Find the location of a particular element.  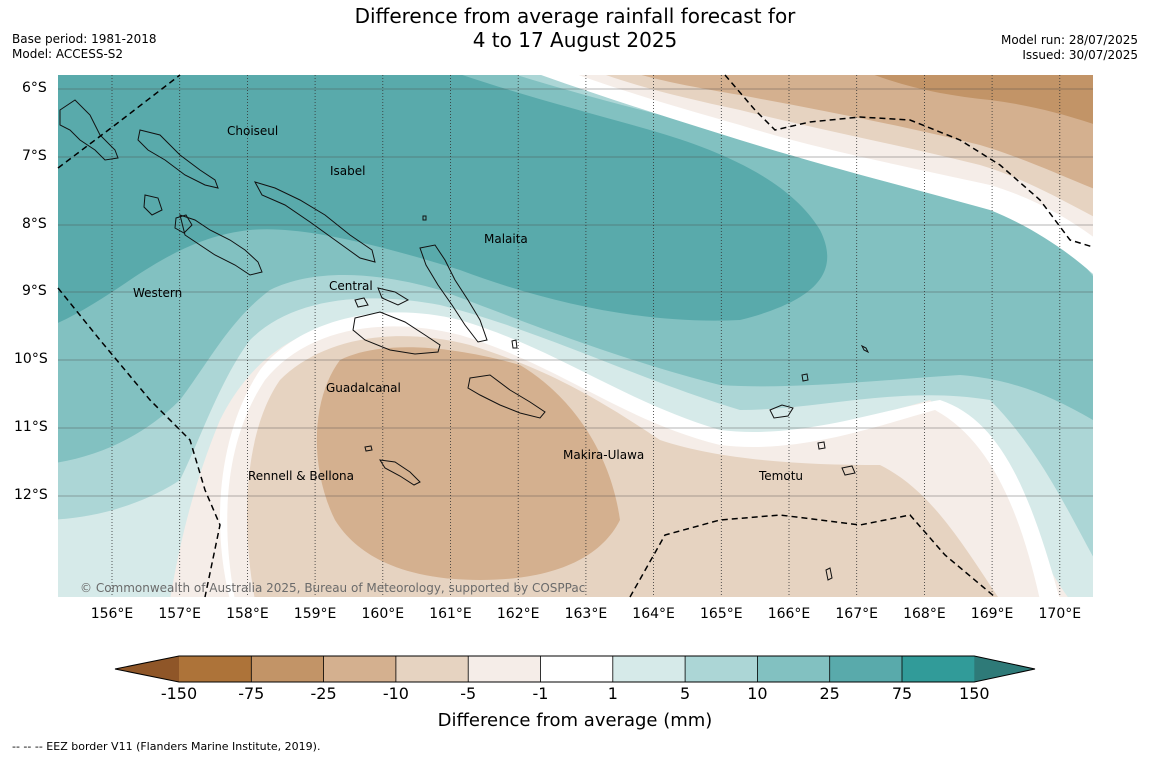

colorbar-outline is located at coordinates (575, 669).